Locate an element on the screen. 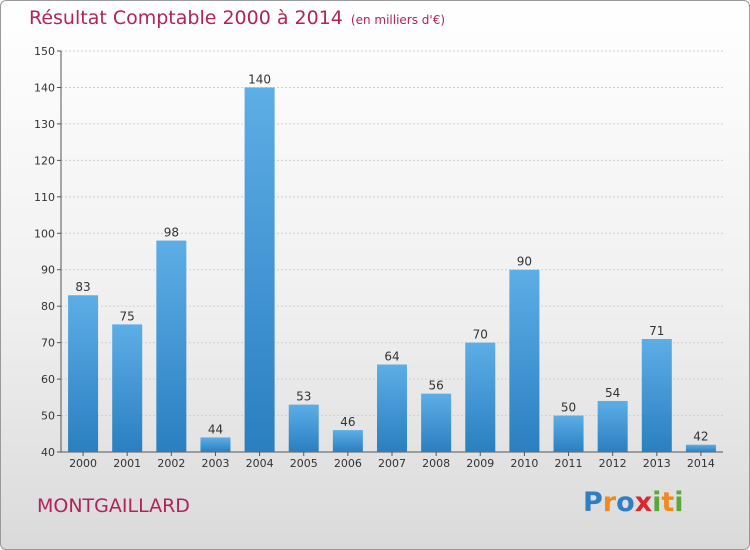  y-tick-label: 60 is located at coordinates (48, 379).